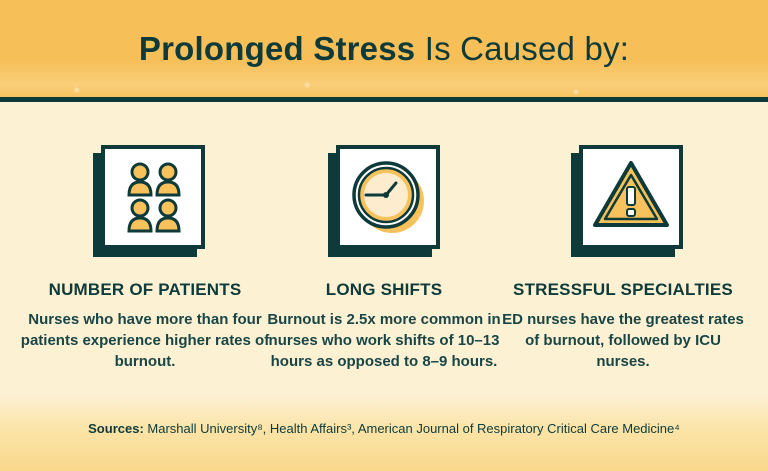 This screenshot has width=768, height=471. What do you see at coordinates (388, 197) in the screenshot?
I see `clock-icon` at bounding box center [388, 197].